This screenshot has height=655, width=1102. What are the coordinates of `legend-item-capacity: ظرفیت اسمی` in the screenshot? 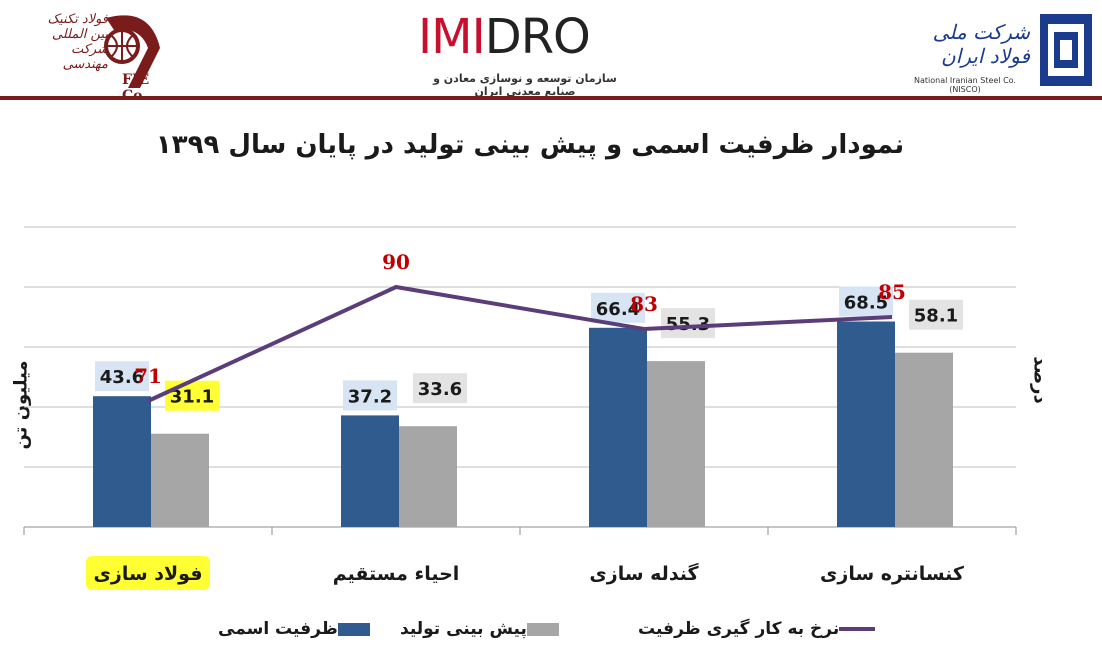 It's located at (298, 629).